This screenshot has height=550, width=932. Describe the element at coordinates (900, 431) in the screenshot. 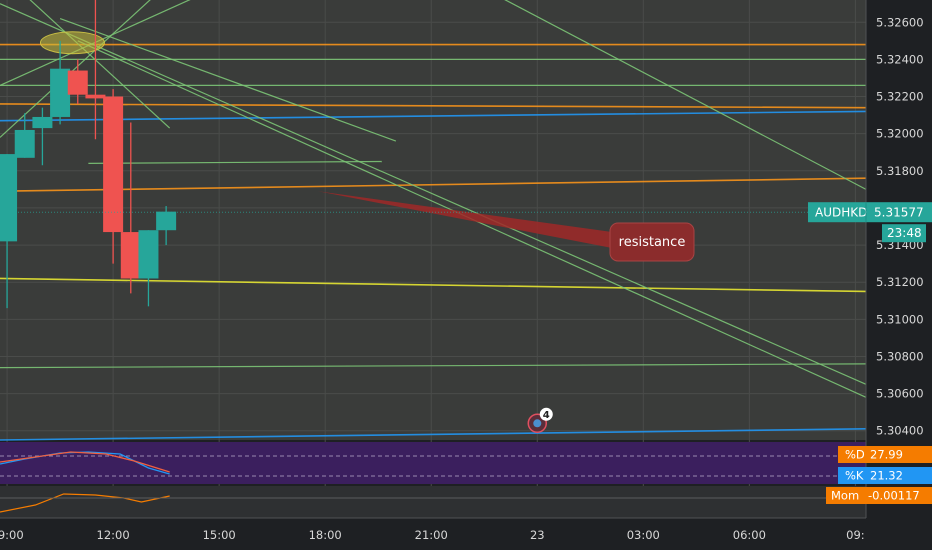

I see `price-tick-label: 5.30400` at that location.